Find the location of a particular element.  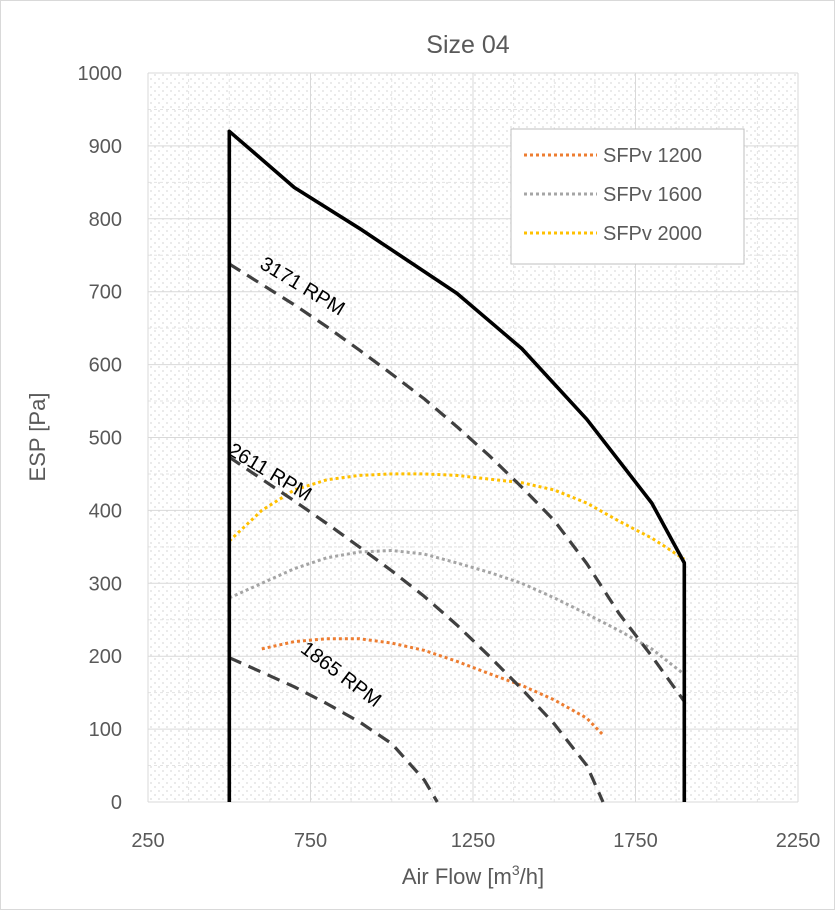

chart-title: Size 04 is located at coordinates (467, 45).